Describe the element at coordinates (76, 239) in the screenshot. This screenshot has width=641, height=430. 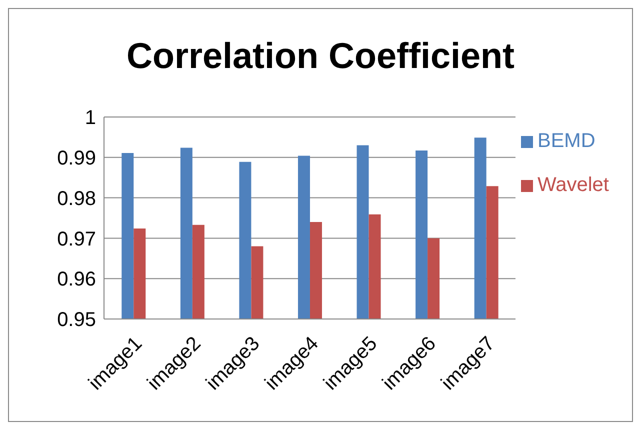
I see `y-tick-label: 0.97` at that location.